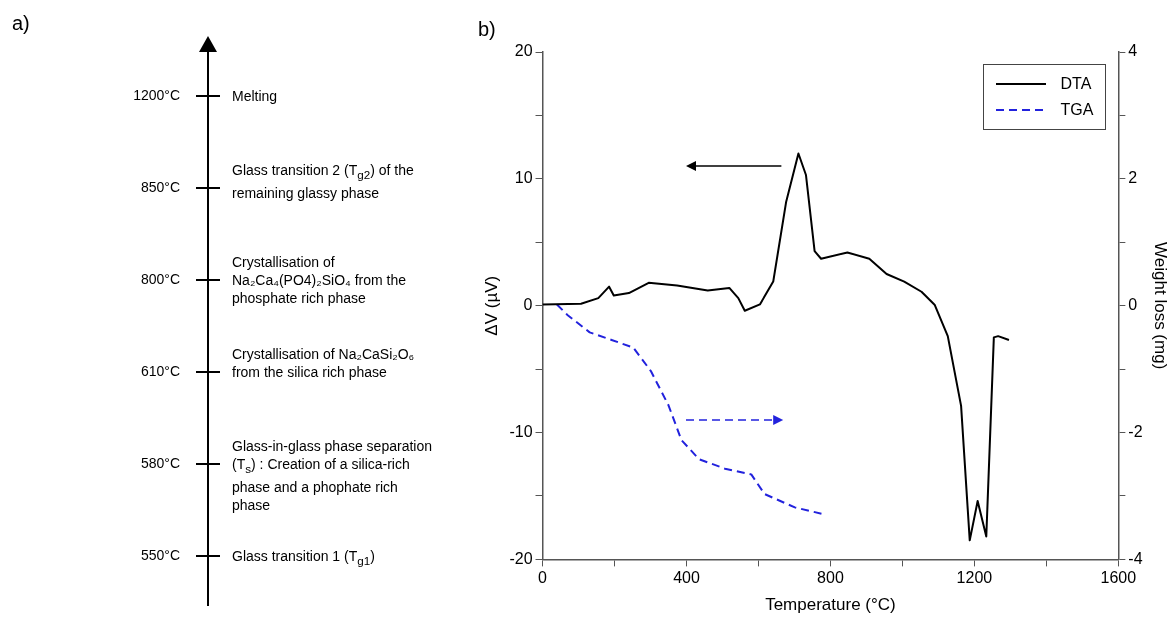  I want to click on x-tick-label: 0, so click(543, 578).